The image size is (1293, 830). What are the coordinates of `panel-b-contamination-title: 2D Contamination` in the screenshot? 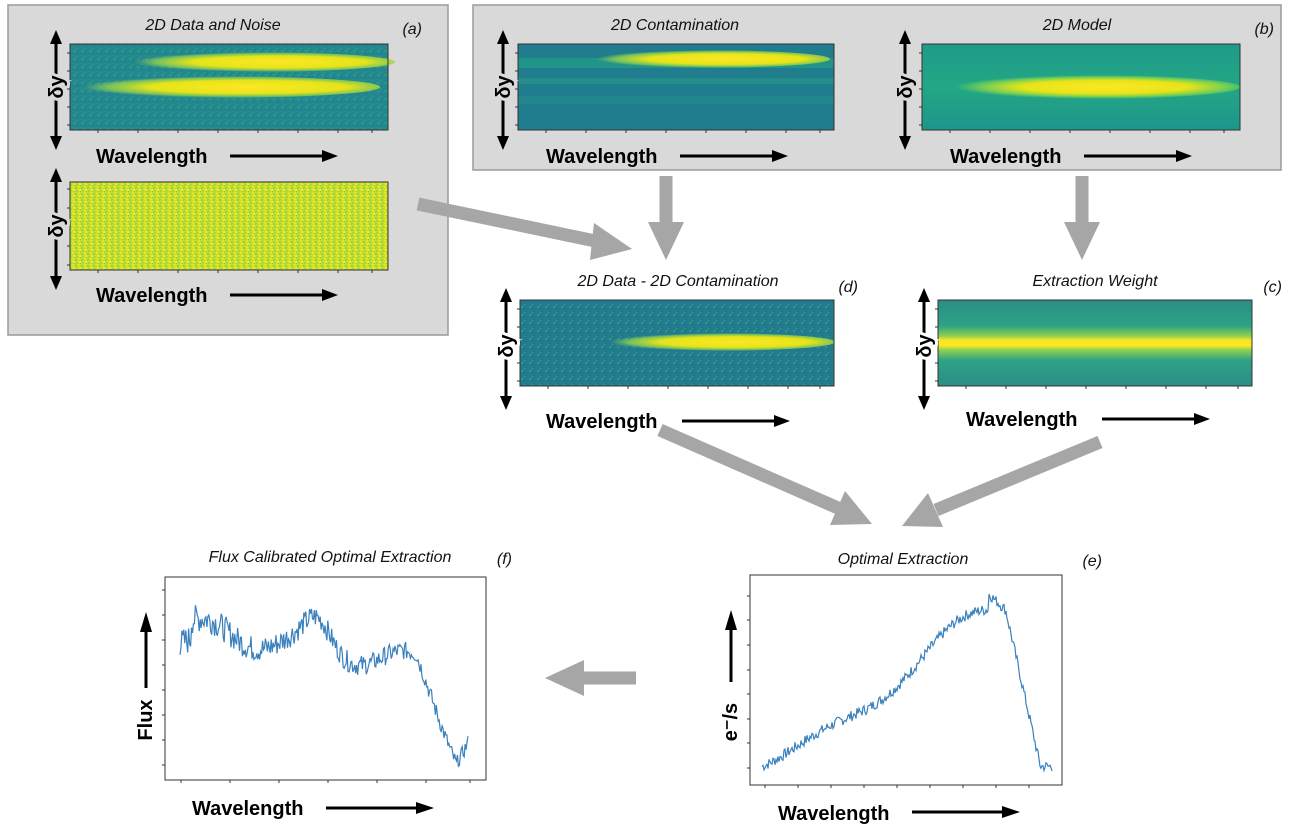 It's located at (674, 25).